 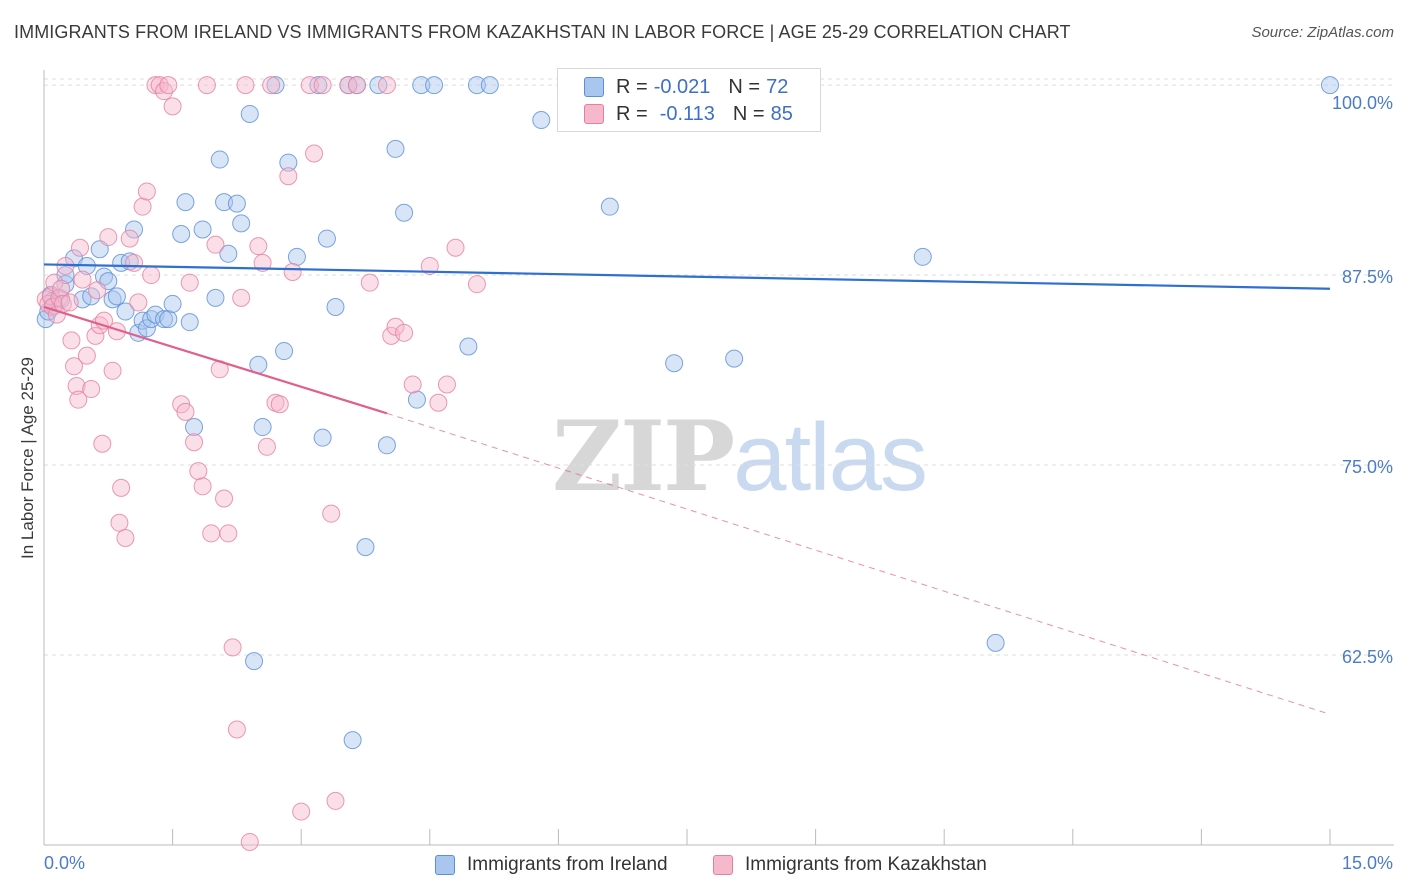 What do you see at coordinates (748, 113) in the screenshot?
I see `legend-n-label: N =` at bounding box center [748, 113].